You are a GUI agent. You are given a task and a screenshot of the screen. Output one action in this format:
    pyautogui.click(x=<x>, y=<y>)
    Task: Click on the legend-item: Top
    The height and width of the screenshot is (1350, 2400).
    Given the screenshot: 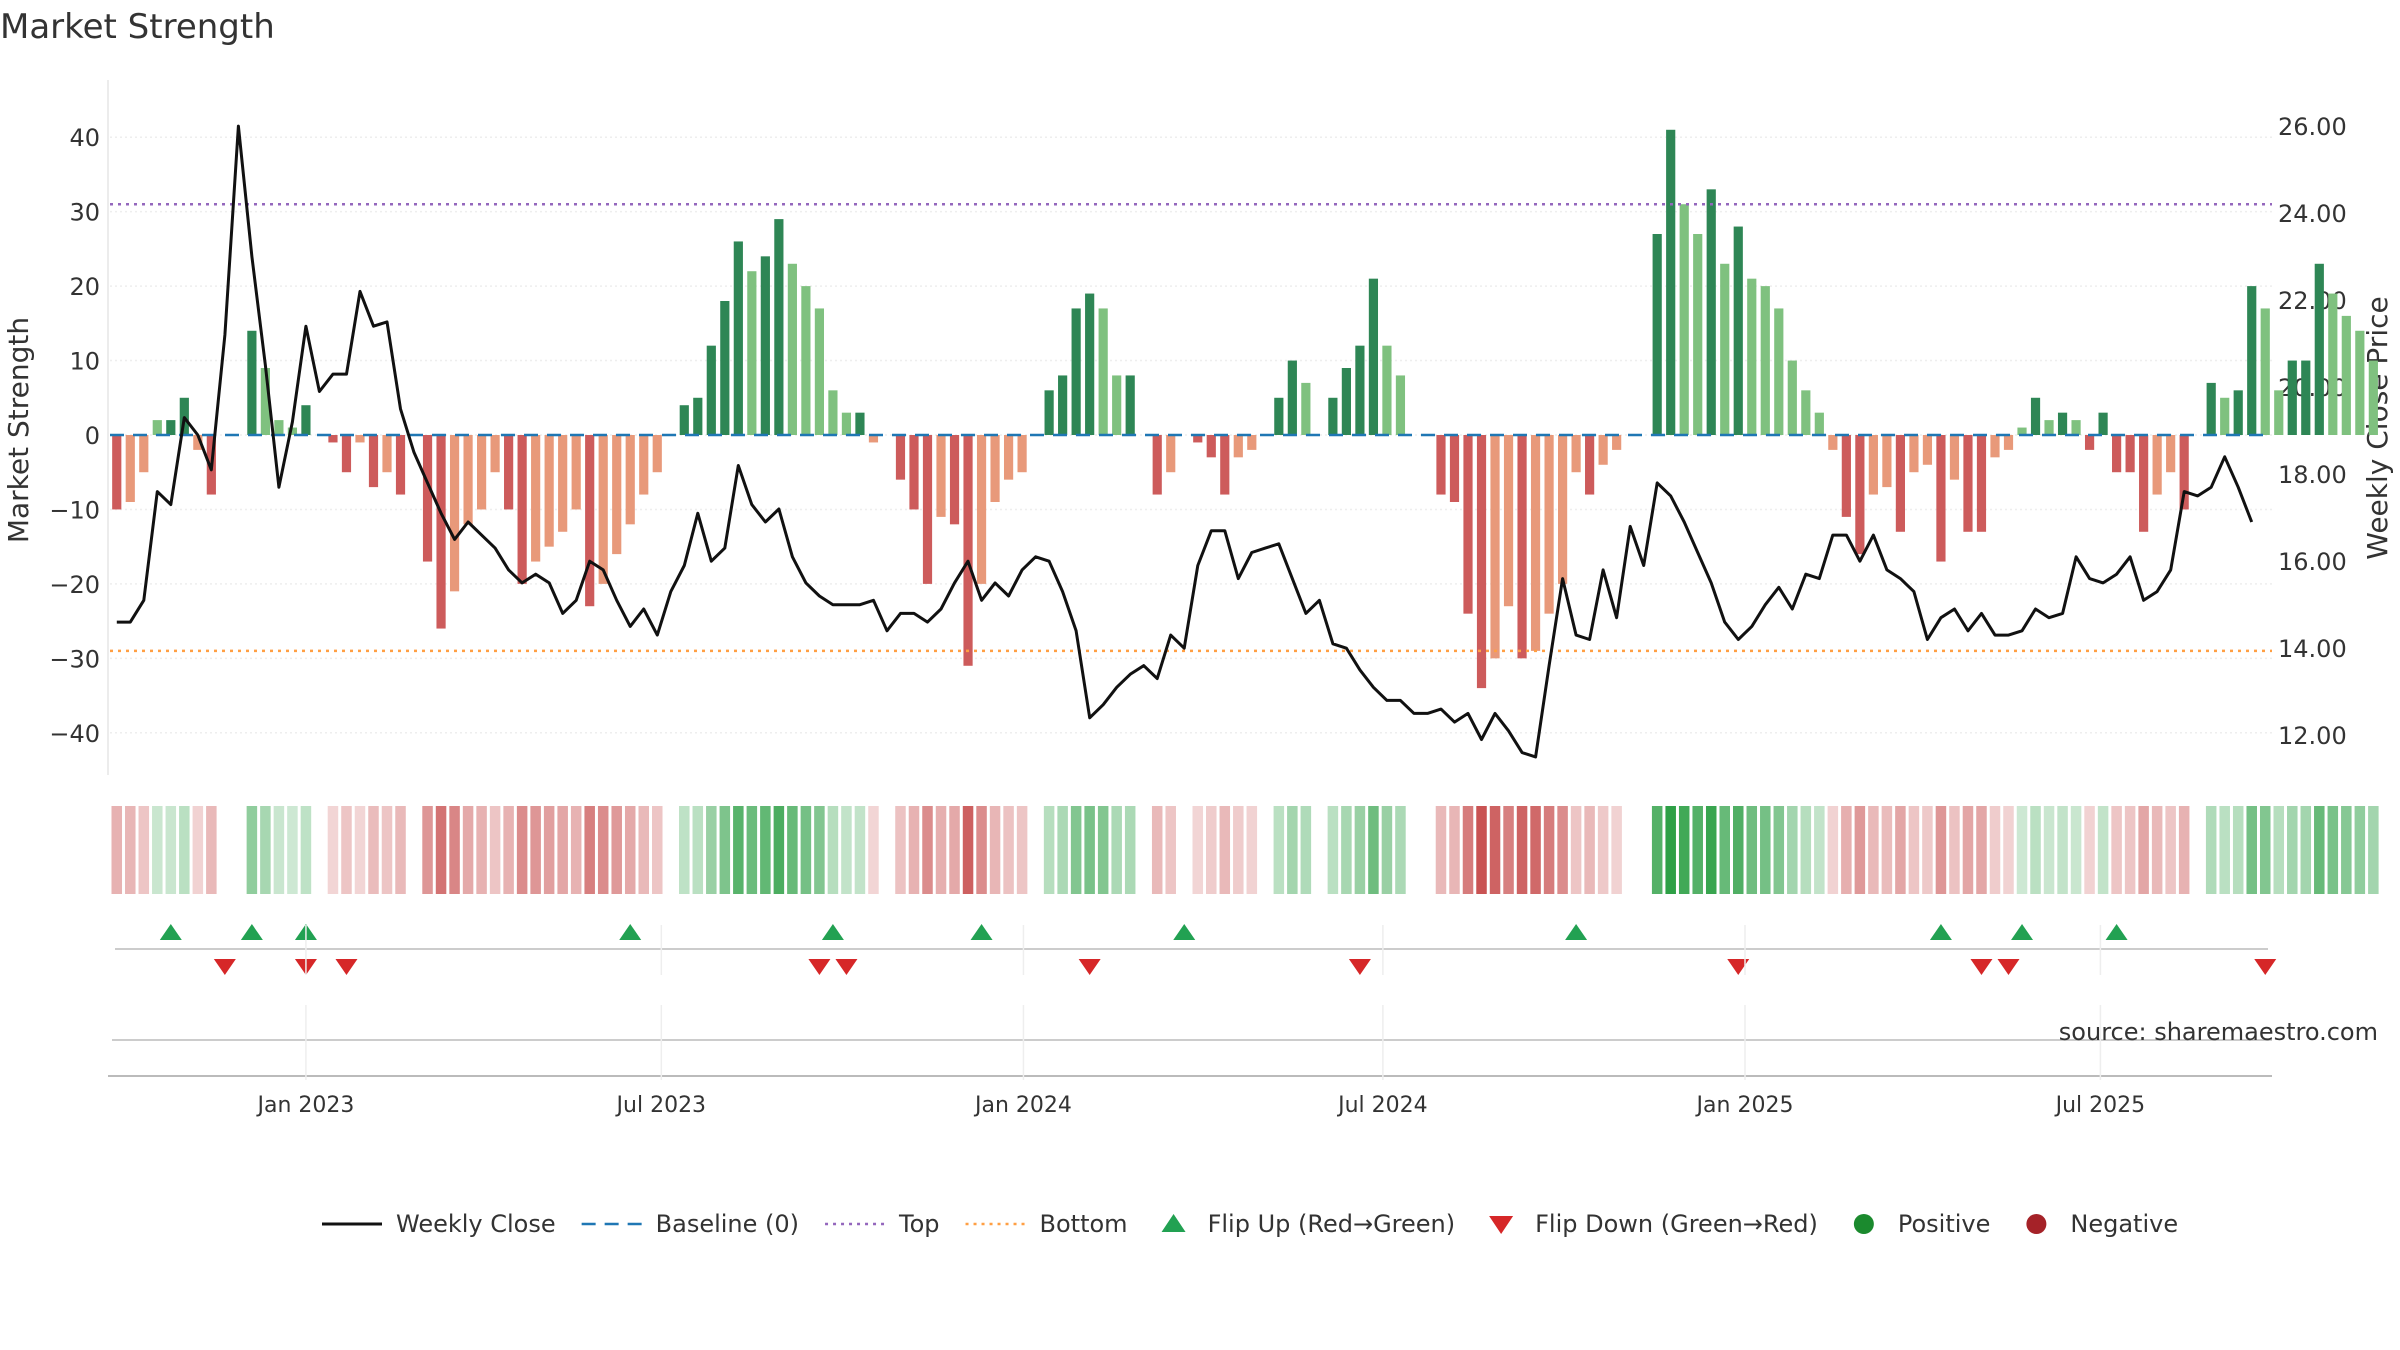 What is the action you would take?
    pyautogui.click(x=882, y=1224)
    